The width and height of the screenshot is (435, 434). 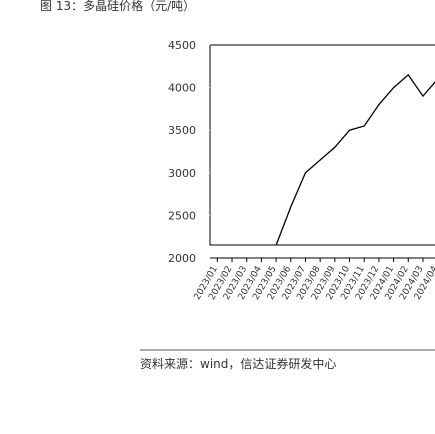 I want to click on y-tick-label: 2500, so click(x=182, y=215).